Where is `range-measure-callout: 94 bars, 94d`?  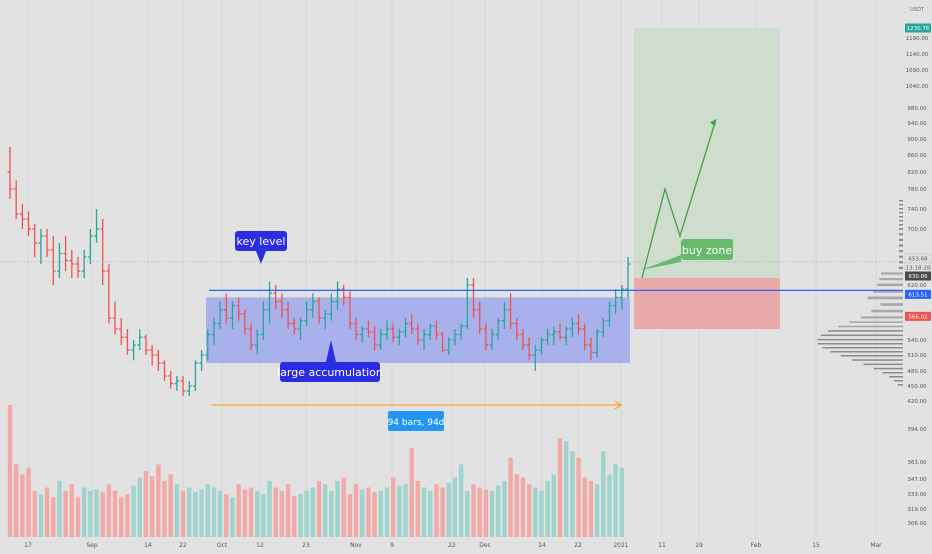
range-measure-callout: 94 bars, 94d is located at coordinates (416, 421).